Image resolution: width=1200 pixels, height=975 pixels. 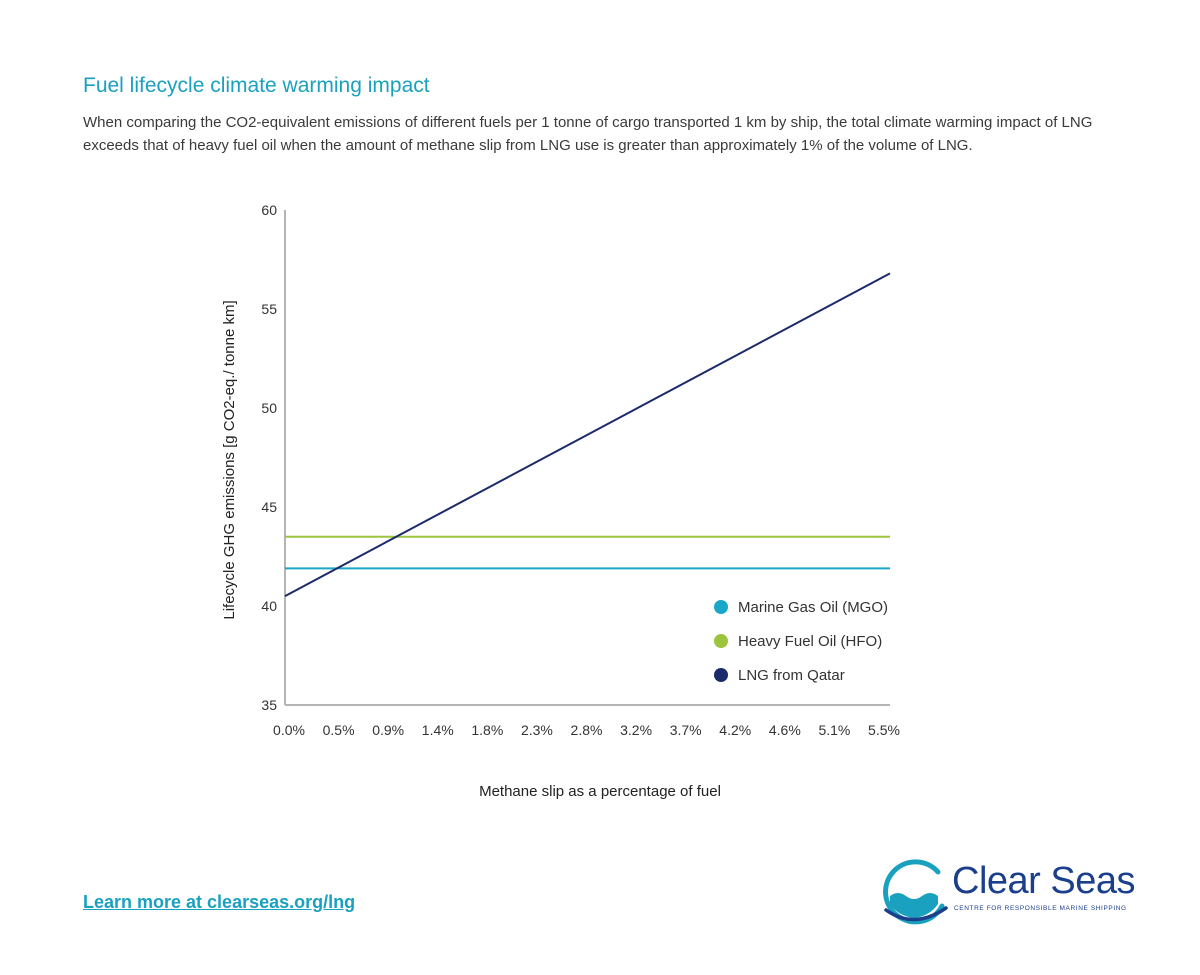 What do you see at coordinates (785, 730) in the screenshot?
I see `x-tick-label: 4.6%` at bounding box center [785, 730].